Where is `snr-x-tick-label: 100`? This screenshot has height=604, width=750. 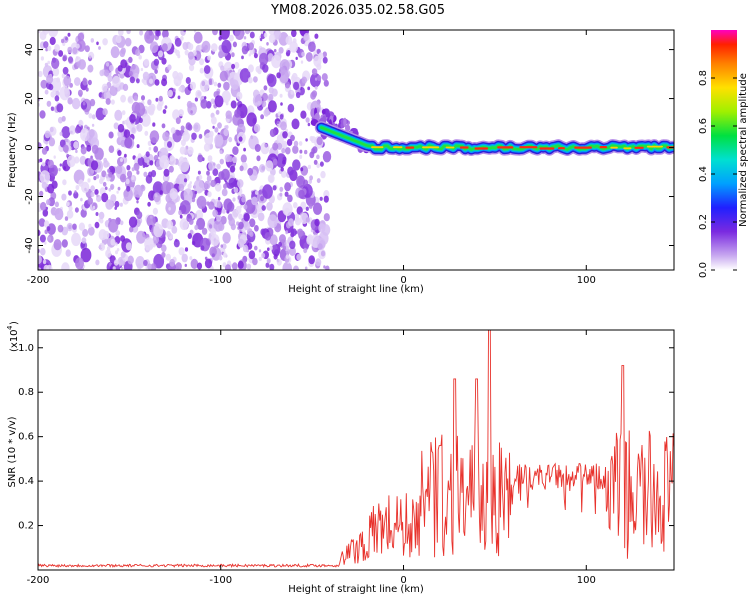
snr-x-tick-label: 100 is located at coordinates (586, 580).